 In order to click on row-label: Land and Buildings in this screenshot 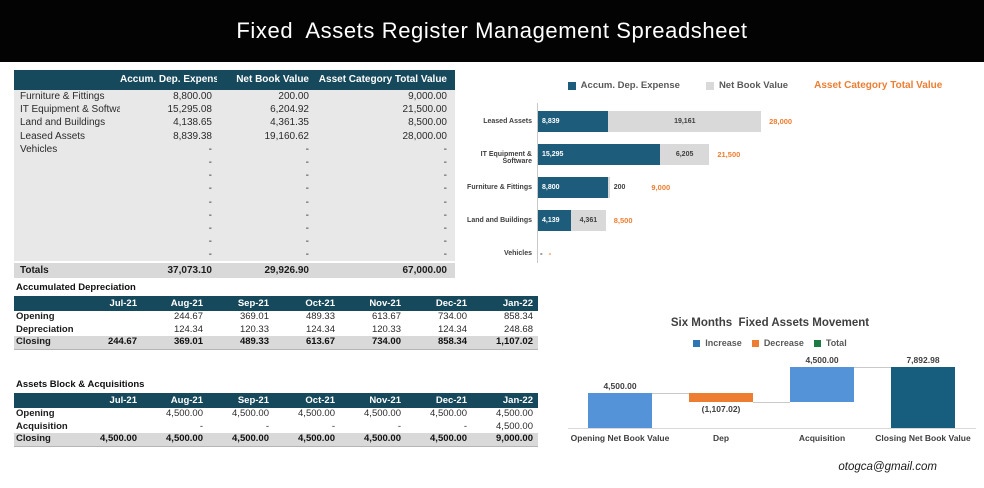, I will do `click(63, 123)`.